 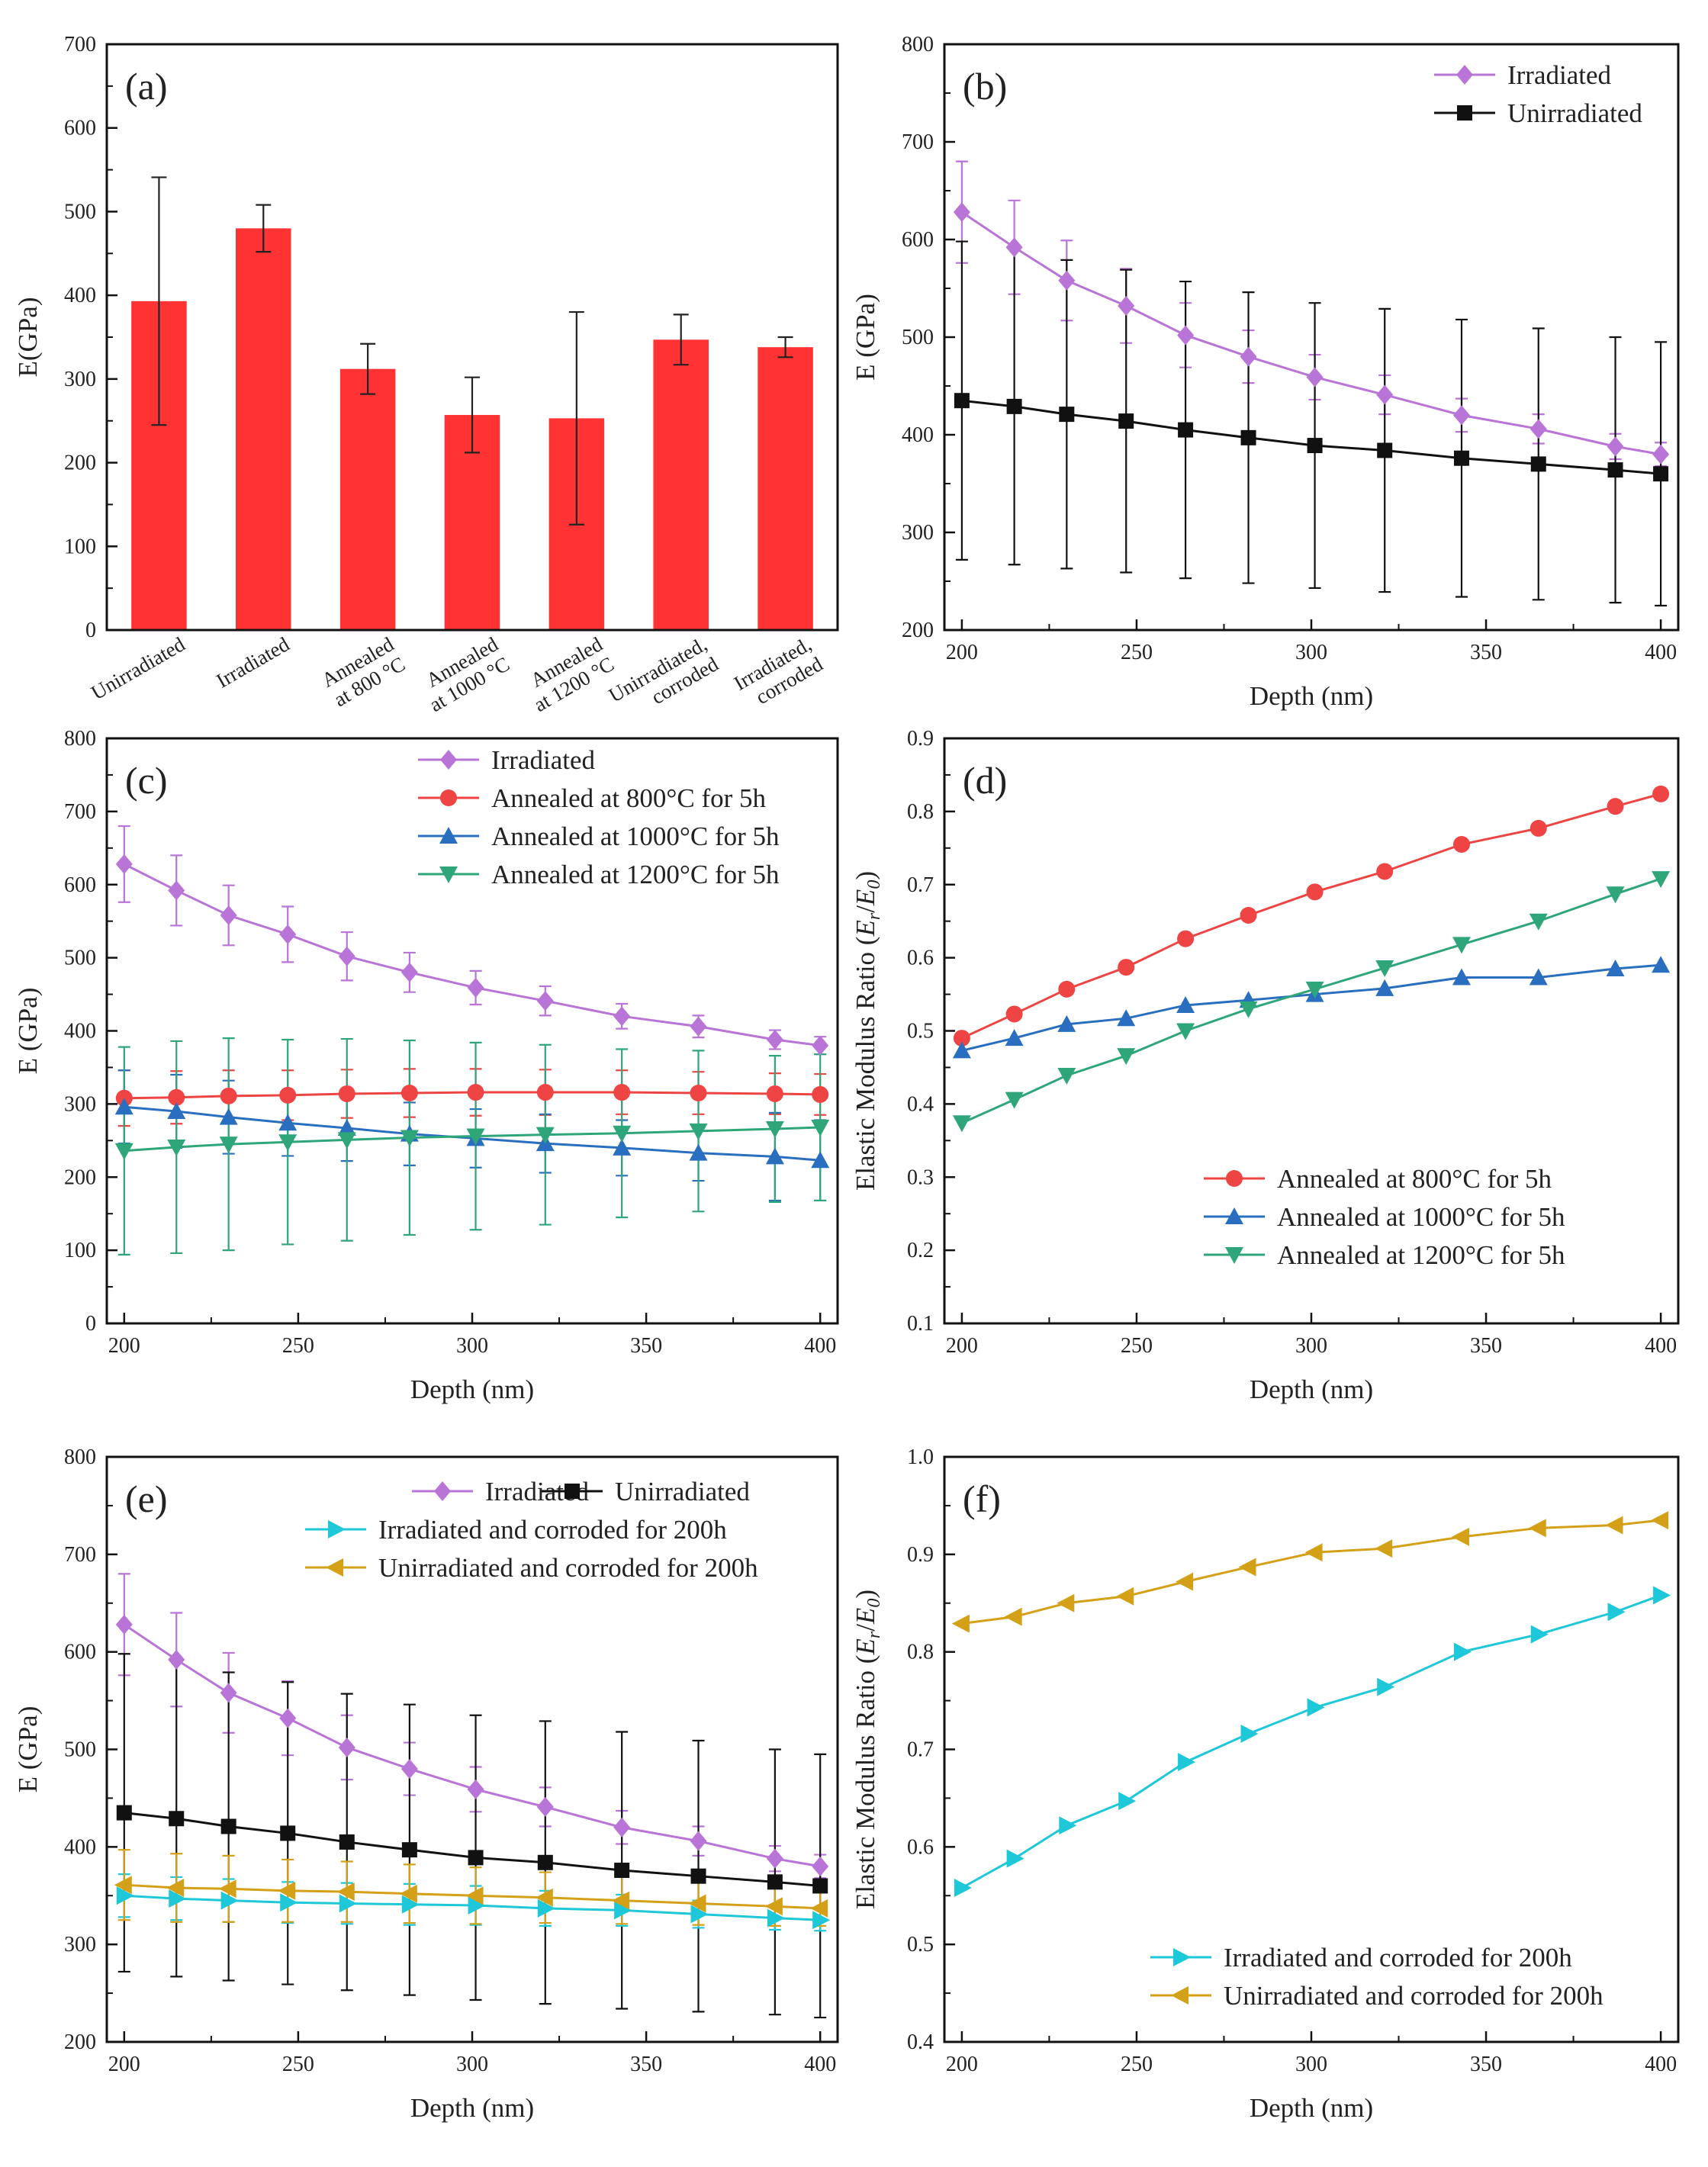 What do you see at coordinates (920, 1555) in the screenshot?
I see `y-tick-label-f: 0.9` at bounding box center [920, 1555].